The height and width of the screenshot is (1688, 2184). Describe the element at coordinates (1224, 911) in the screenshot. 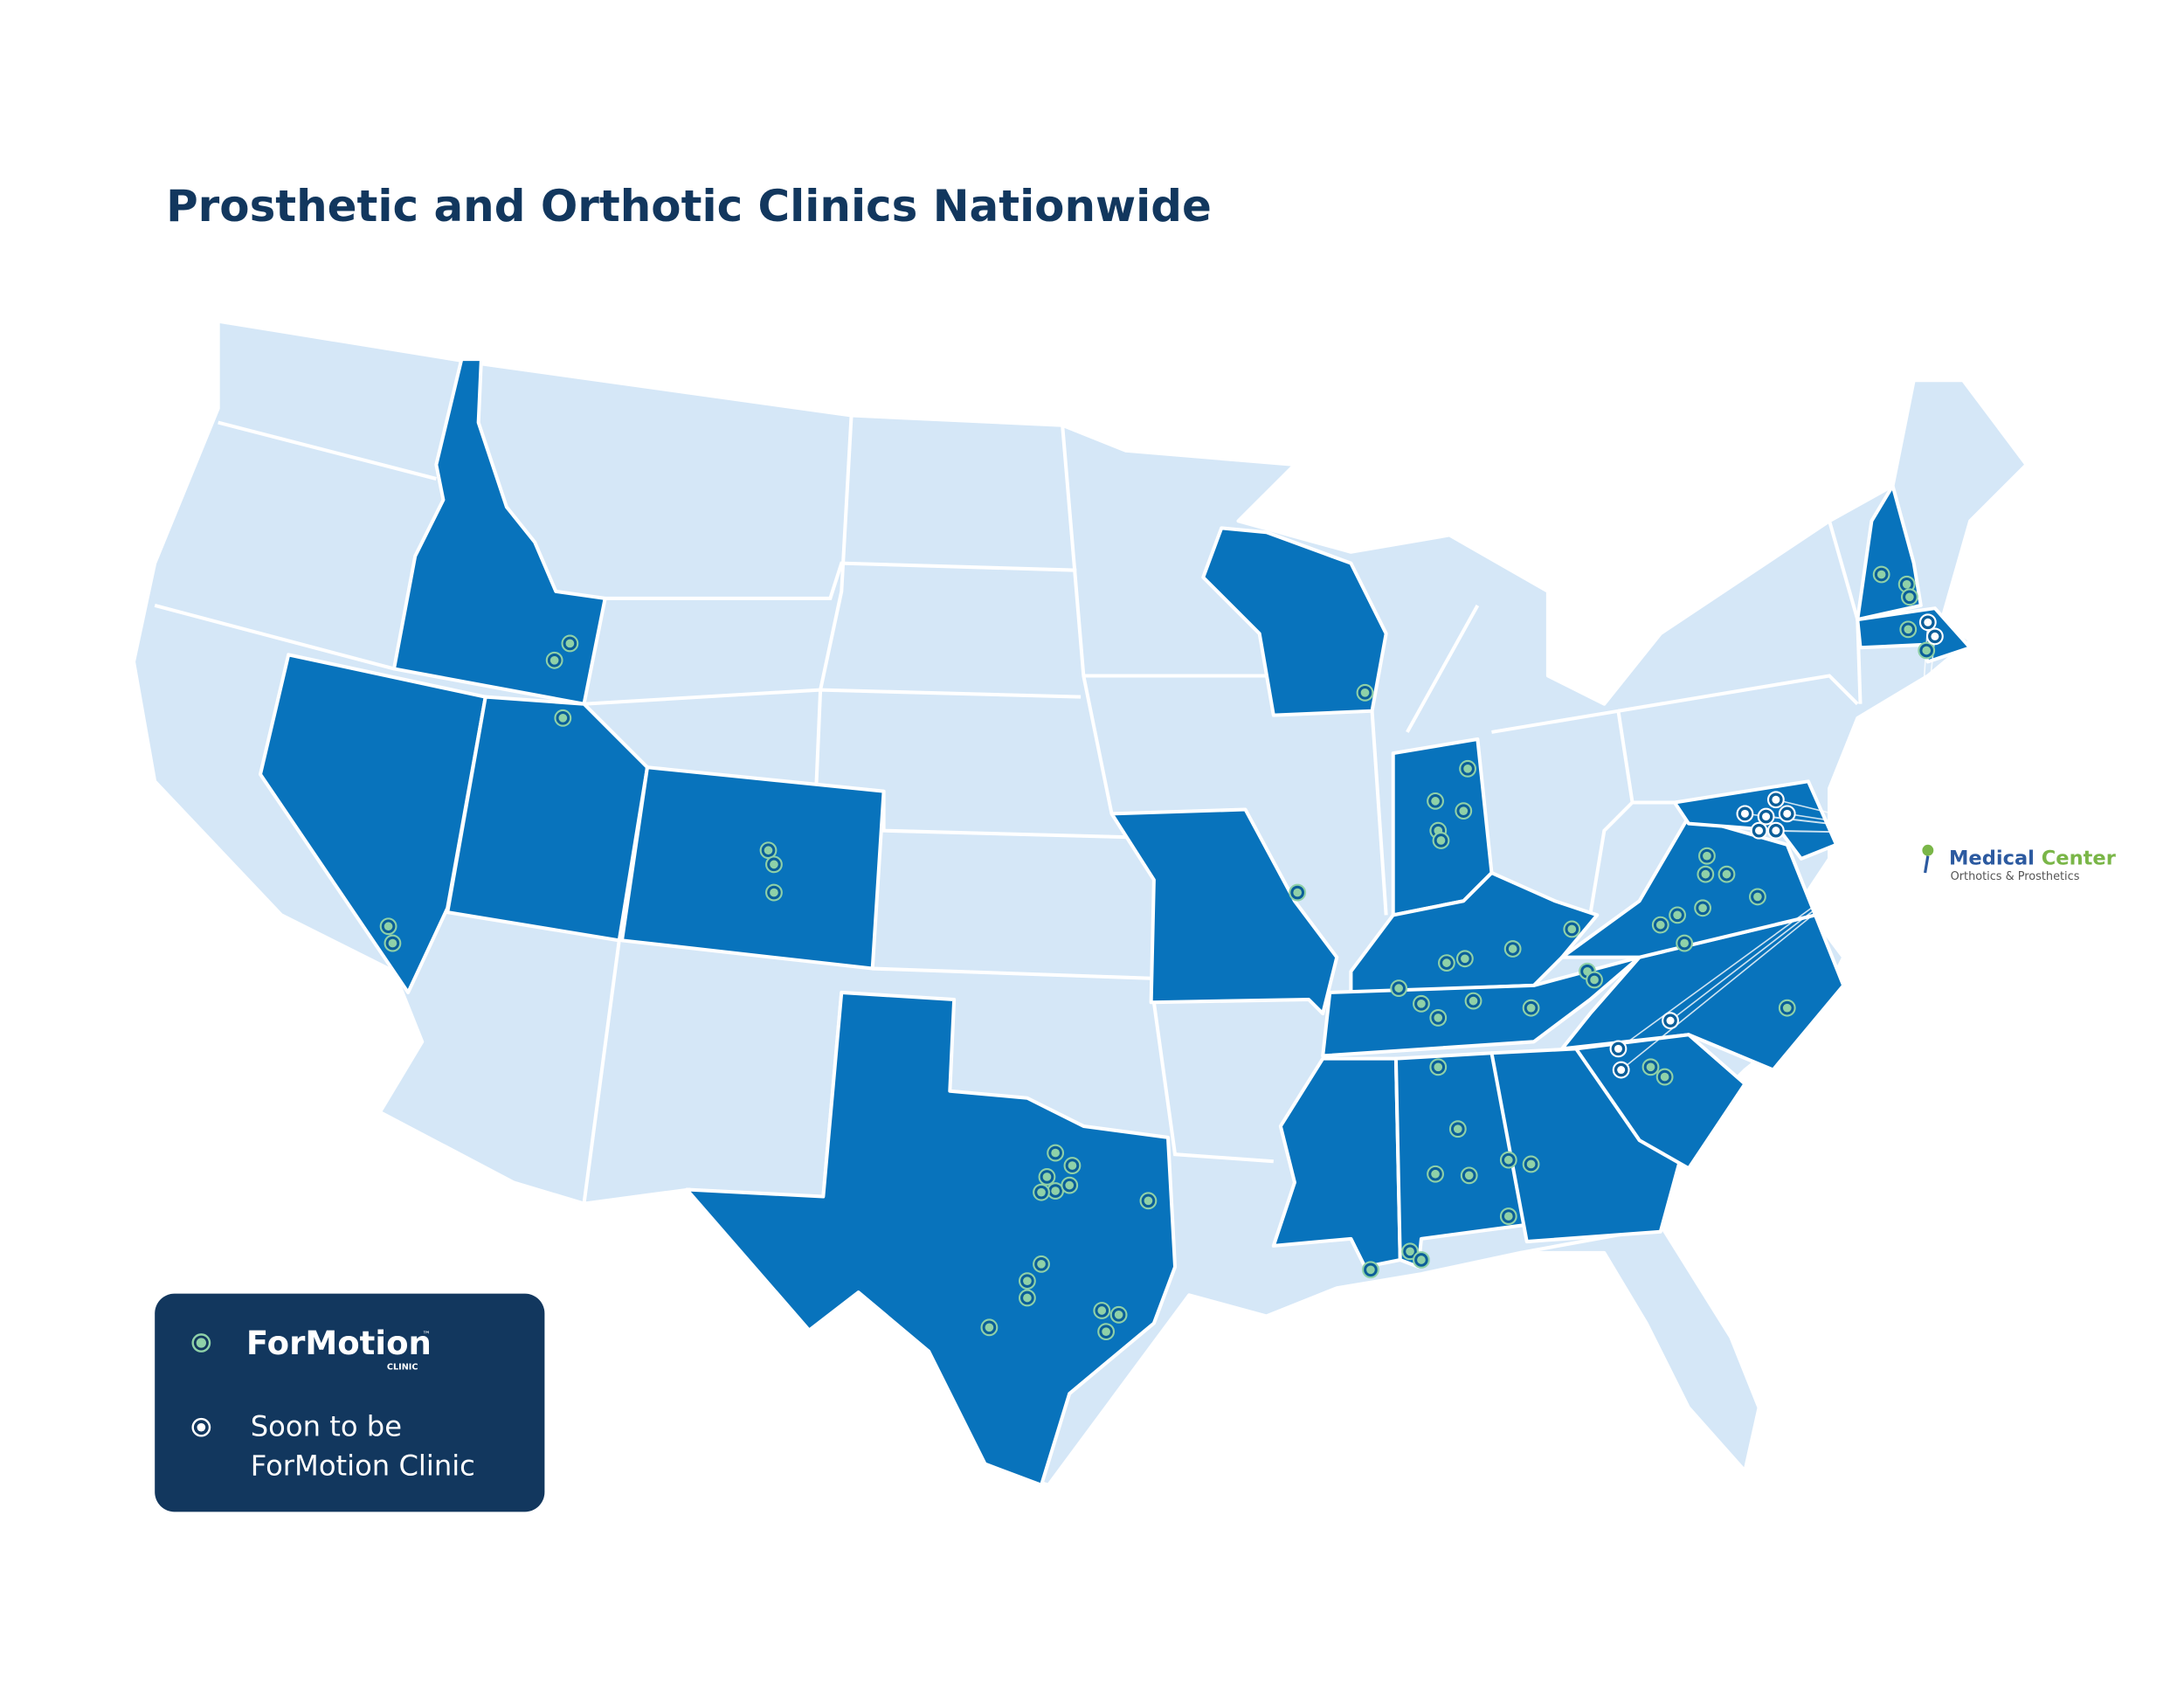

I see `state-missouri` at that location.